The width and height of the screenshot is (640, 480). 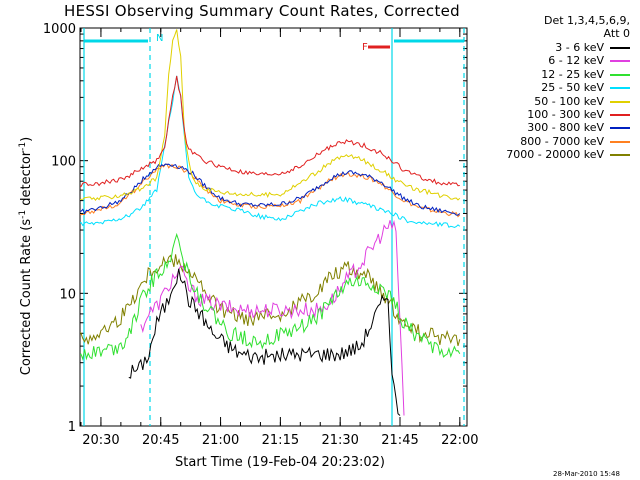 I want to click on x-tick-label: 22:00, so click(x=459, y=440).